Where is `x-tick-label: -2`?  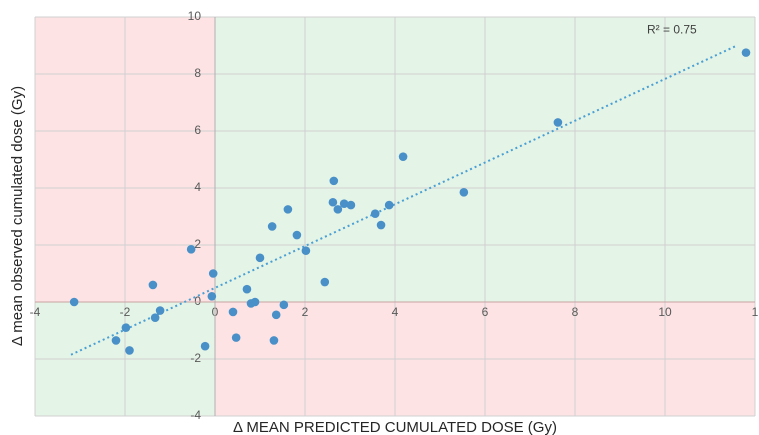 x-tick-label: -2 is located at coordinates (125, 312).